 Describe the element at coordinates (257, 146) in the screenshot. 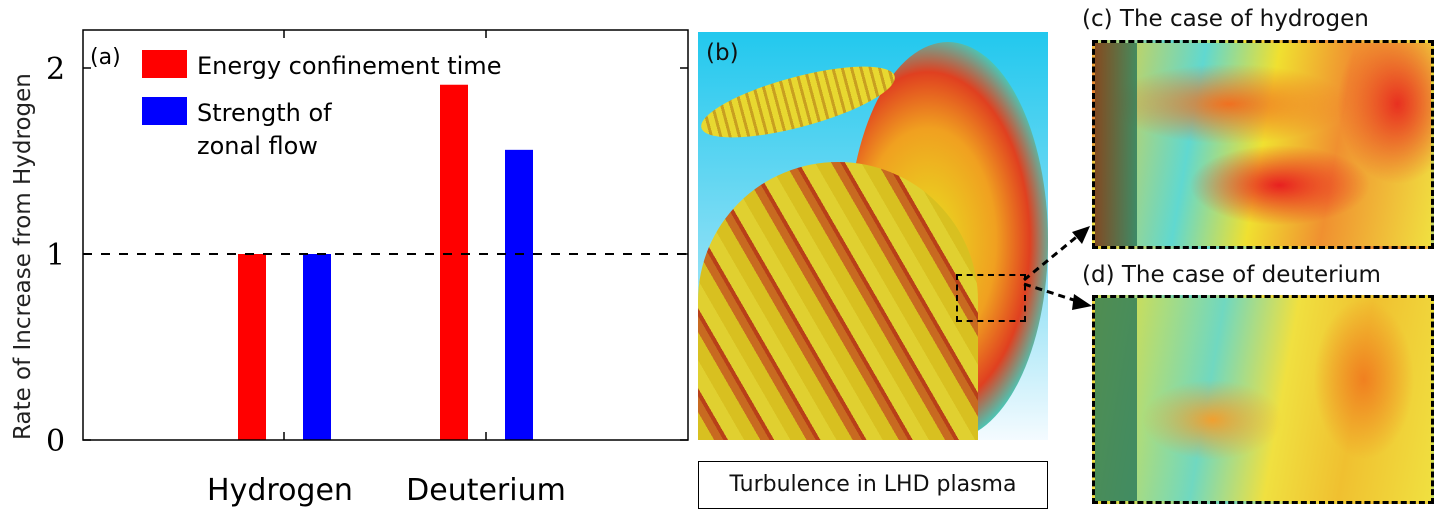

I see `legend-label: zonal flow` at that location.